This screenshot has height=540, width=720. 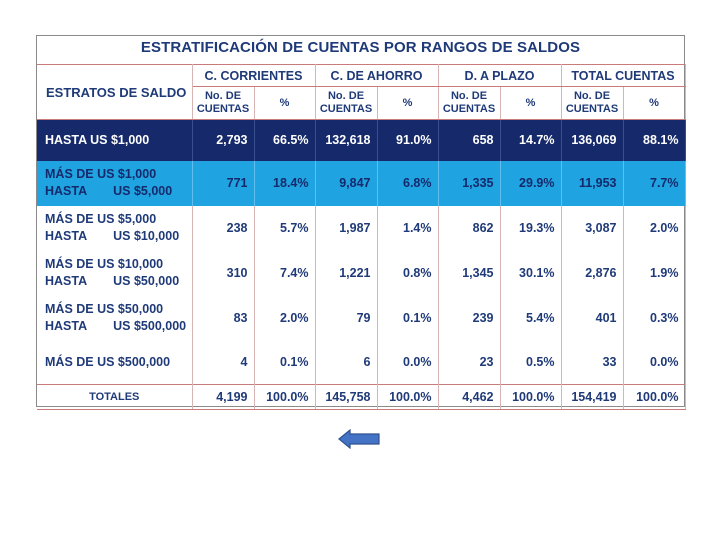 What do you see at coordinates (346, 362) in the screenshot?
I see `cell-value: 6` at bounding box center [346, 362].